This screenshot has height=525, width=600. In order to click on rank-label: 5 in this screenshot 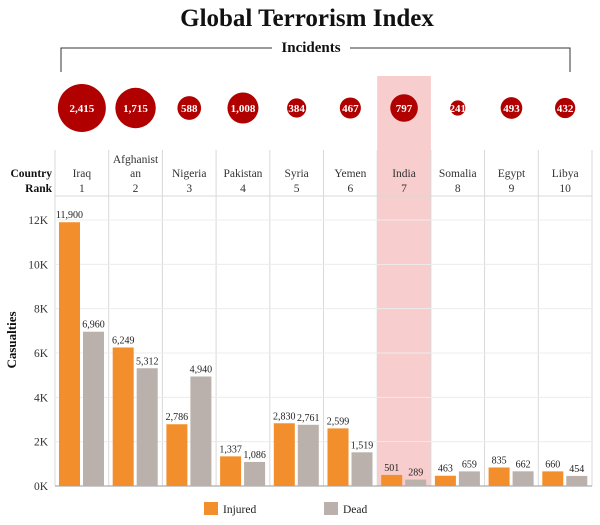, I will do `click(297, 189)`.